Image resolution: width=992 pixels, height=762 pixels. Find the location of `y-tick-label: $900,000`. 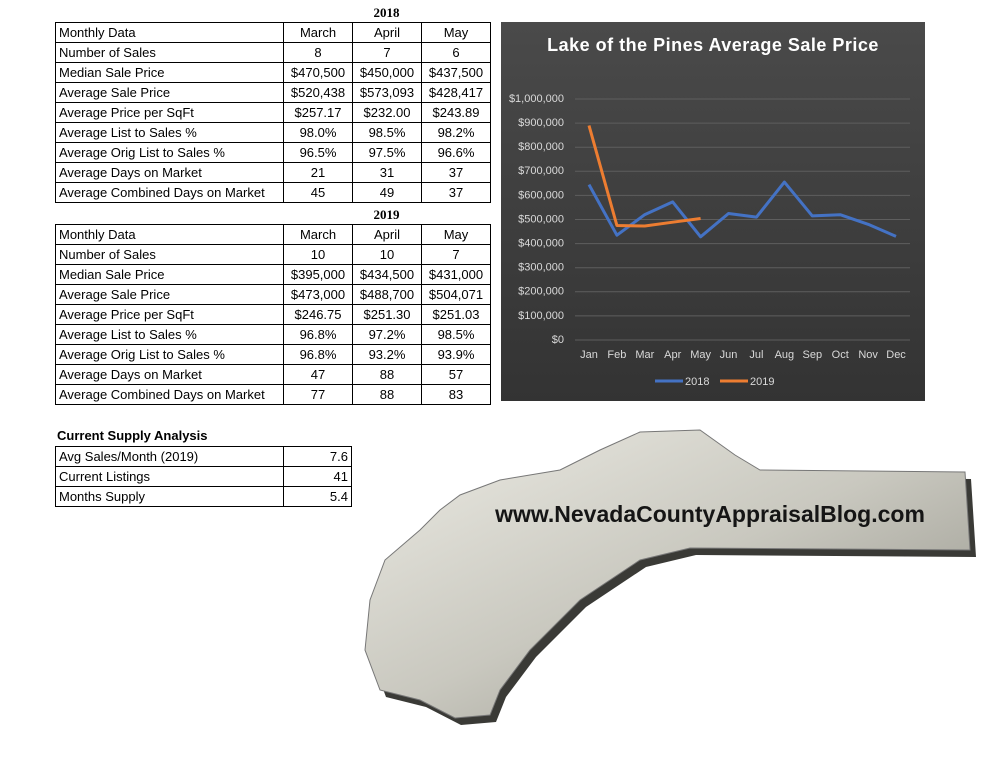

y-tick-label: $900,000 is located at coordinates (541, 123).